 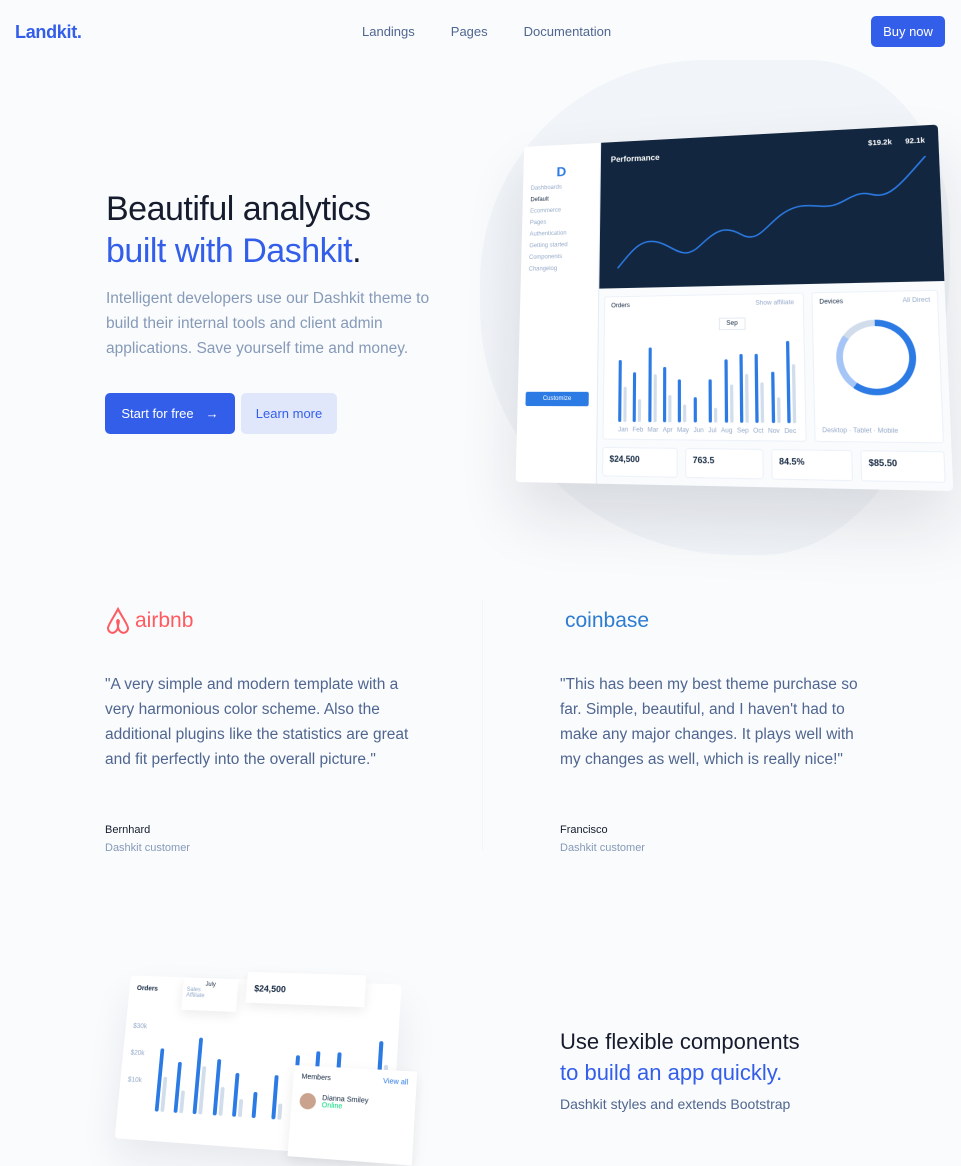 What do you see at coordinates (712, 431) in the screenshot?
I see `month-label: Jul` at bounding box center [712, 431].